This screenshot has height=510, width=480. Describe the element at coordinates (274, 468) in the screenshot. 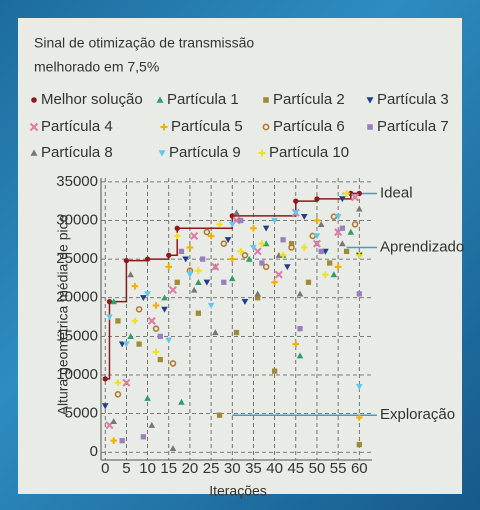

I see `x-tick-label: 40` at that location.